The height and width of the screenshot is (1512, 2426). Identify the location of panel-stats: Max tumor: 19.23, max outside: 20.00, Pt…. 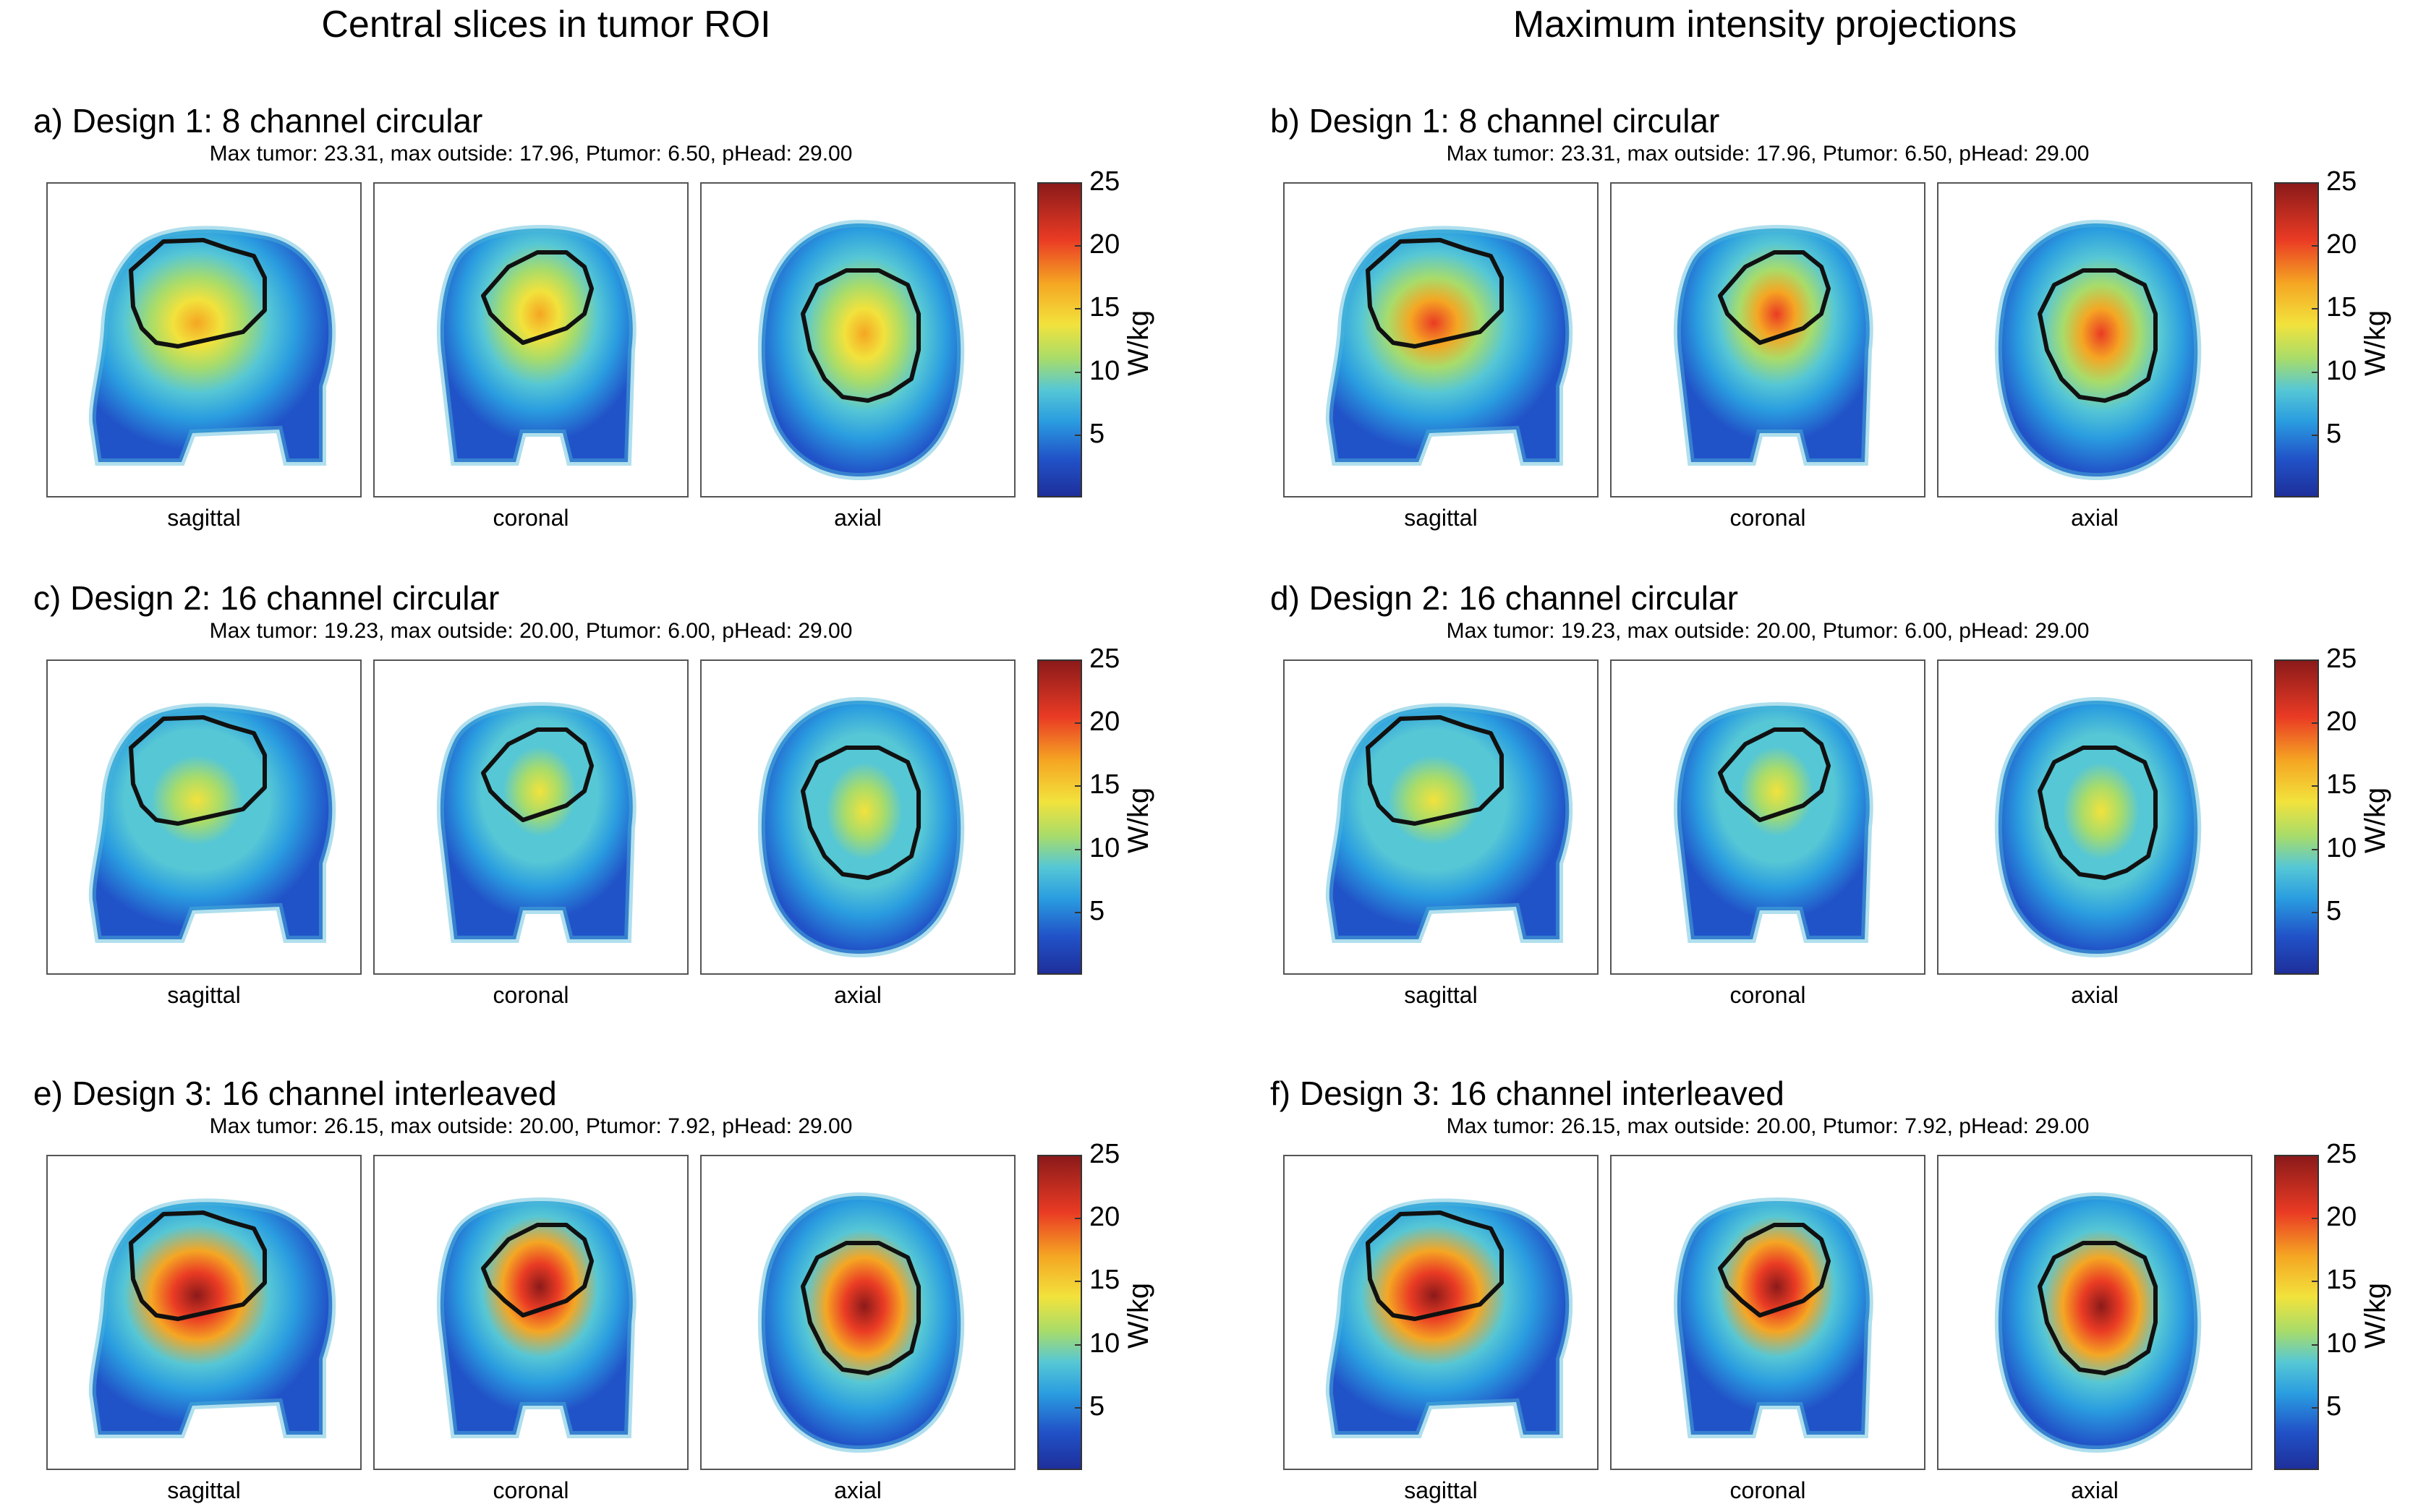
(531, 631).